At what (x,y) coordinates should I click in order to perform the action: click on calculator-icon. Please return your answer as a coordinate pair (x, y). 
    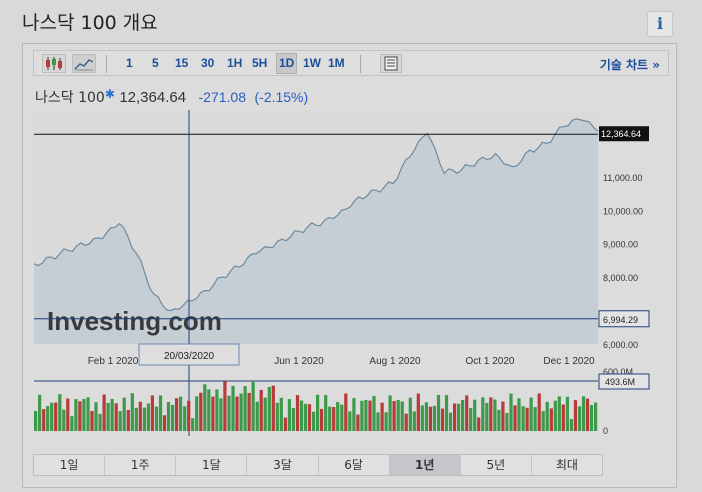
    Looking at the image, I should click on (391, 63).